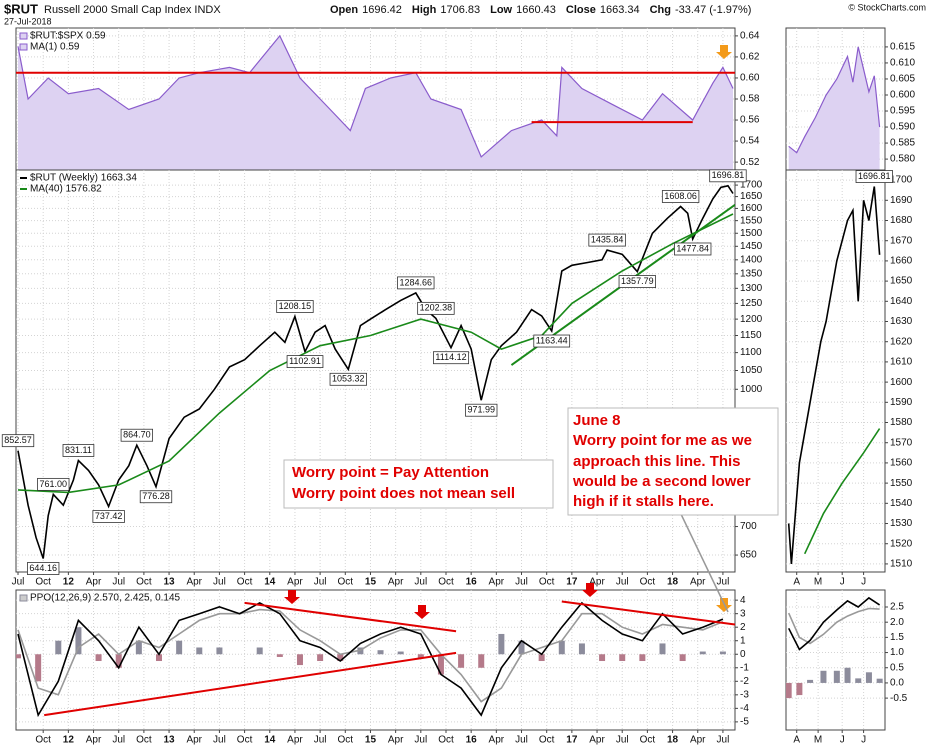 This screenshot has height=750, width=930. What do you see at coordinates (292, 597) in the screenshot?
I see `red-arrow` at bounding box center [292, 597].